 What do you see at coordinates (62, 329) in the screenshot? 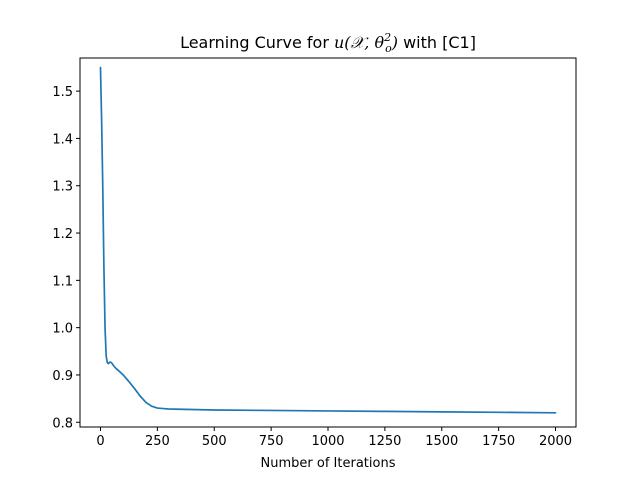
I see `y-tick-label: 1.0` at bounding box center [62, 329].